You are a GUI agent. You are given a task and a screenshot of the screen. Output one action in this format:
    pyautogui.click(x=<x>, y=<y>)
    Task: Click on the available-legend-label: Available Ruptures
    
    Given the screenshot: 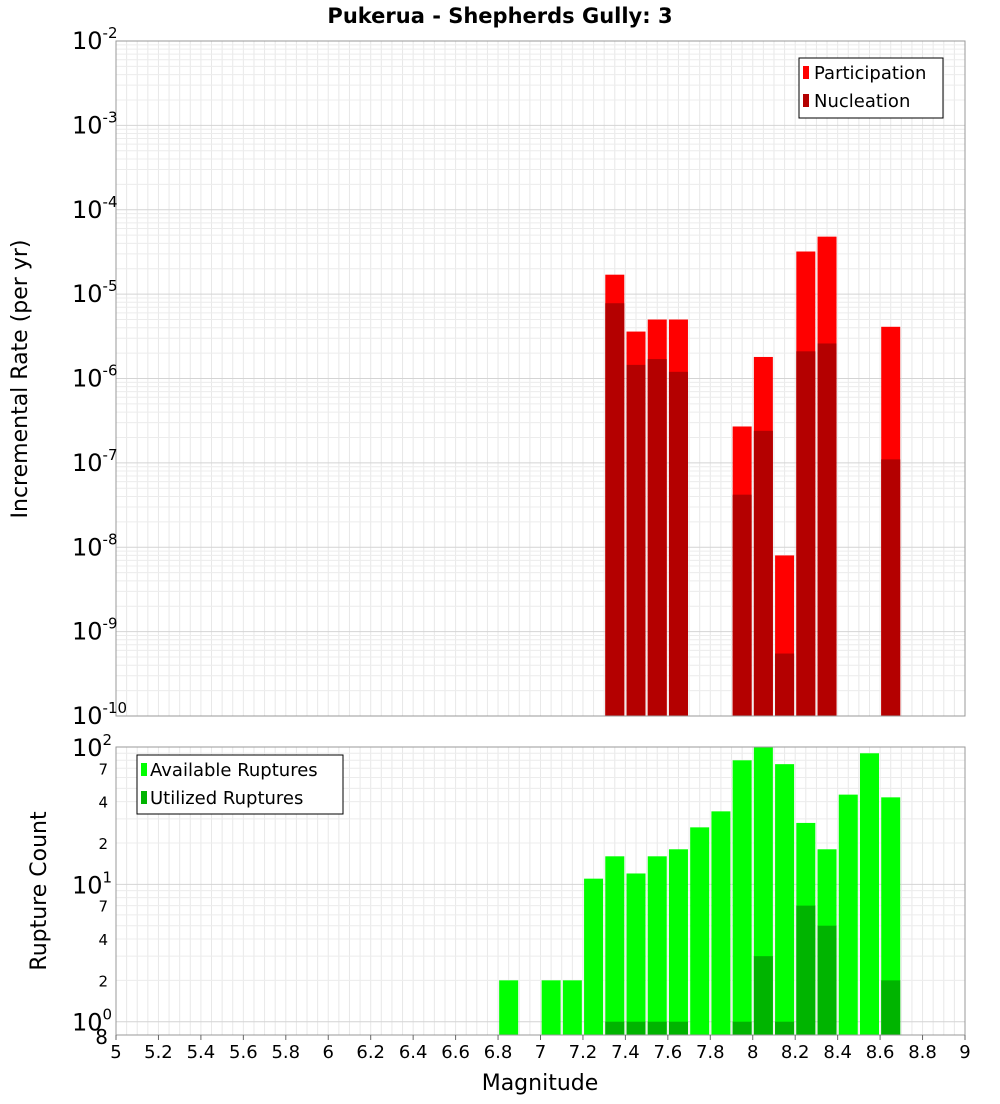 What is the action you would take?
    pyautogui.click(x=234, y=770)
    